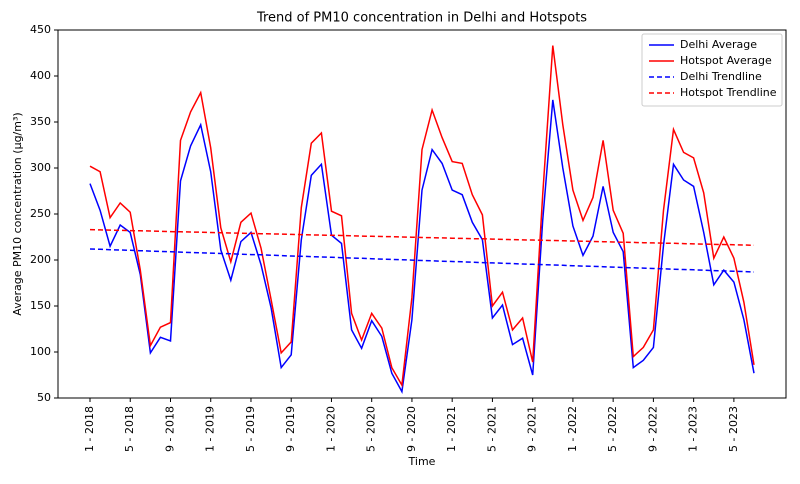 This screenshot has width=800, height=484. I want to click on y-tick-label: 250, so click(40, 213).